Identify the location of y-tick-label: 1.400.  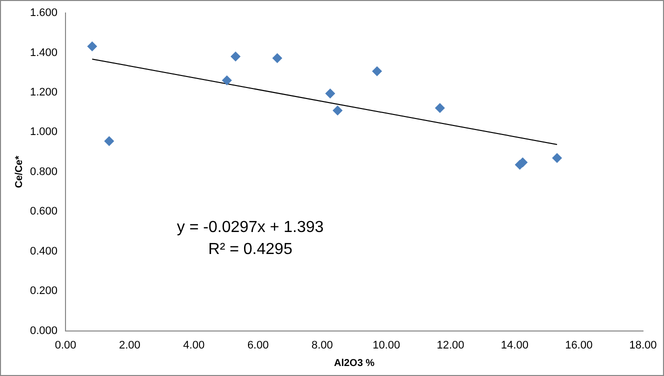
(44, 52).